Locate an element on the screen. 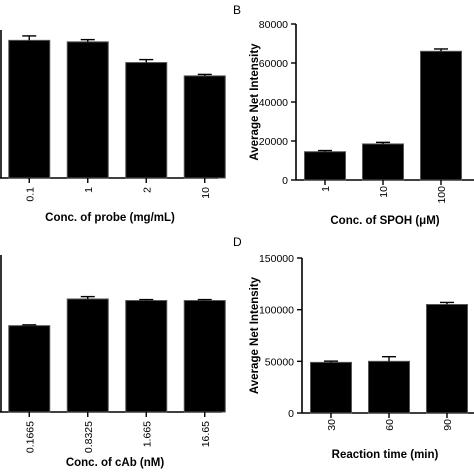  panel-letter-b: B is located at coordinates (237, 10).